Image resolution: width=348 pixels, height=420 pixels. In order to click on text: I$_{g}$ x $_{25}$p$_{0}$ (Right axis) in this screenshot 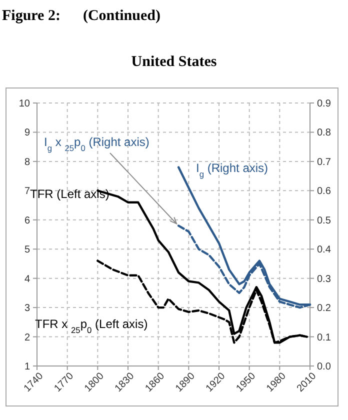, I will do `click(97, 144)`.